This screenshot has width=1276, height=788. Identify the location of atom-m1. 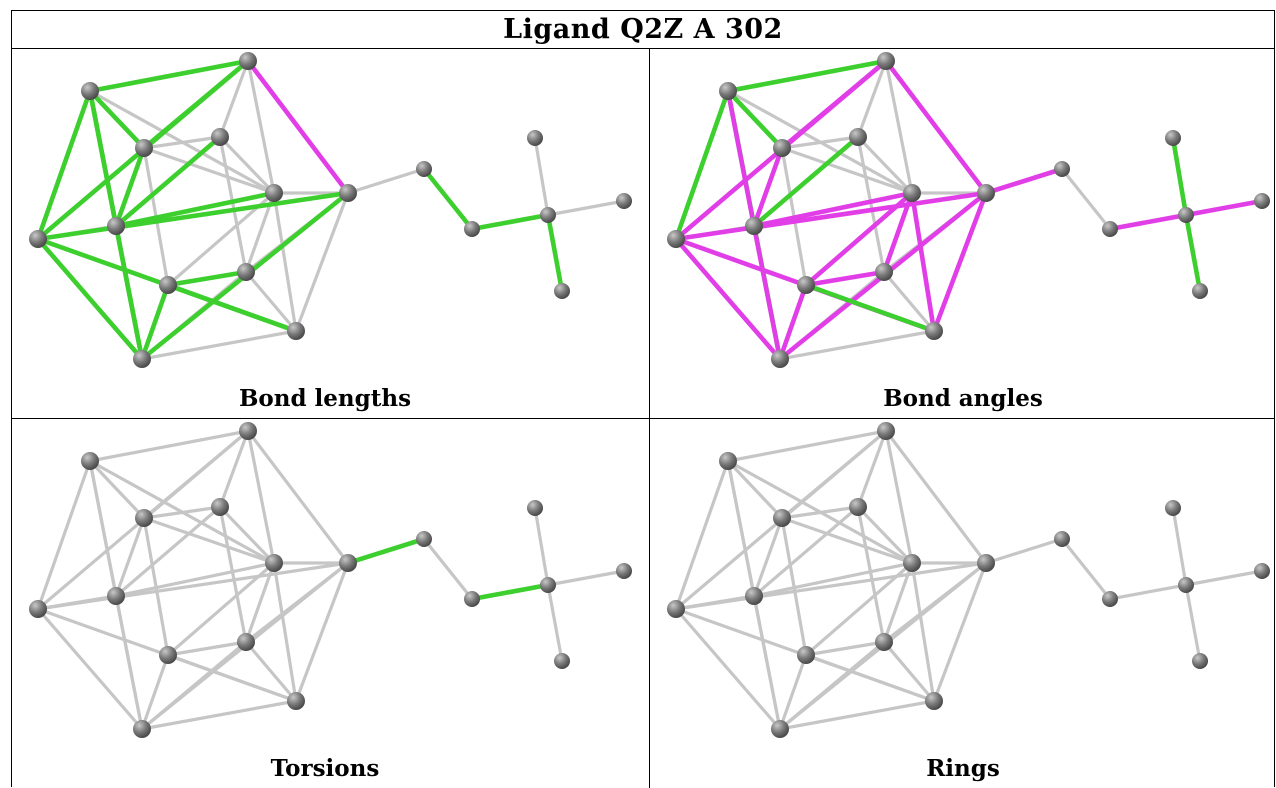
(535, 508).